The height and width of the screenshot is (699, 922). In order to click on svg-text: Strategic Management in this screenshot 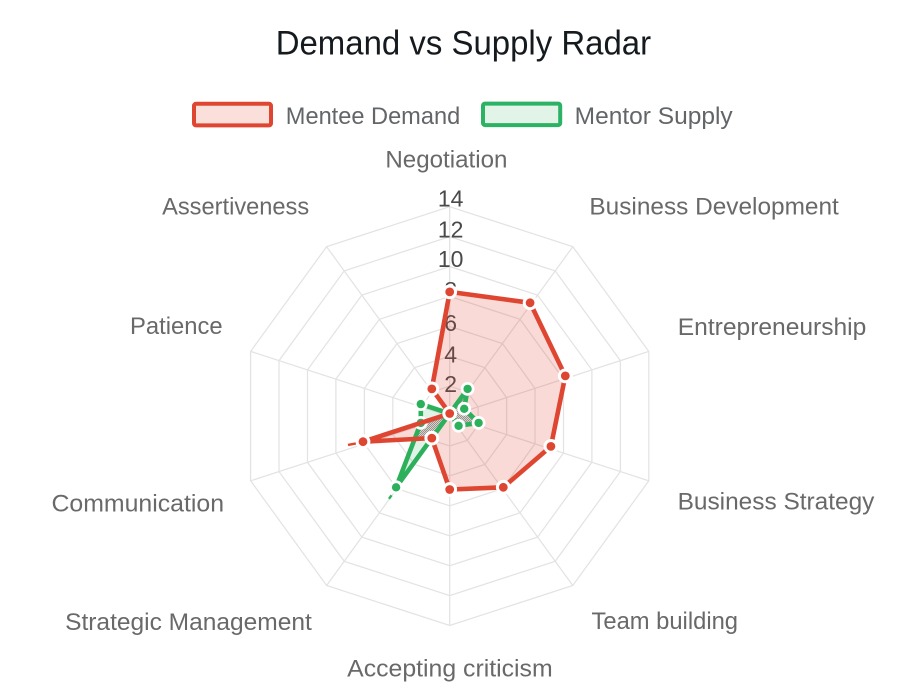, I will do `click(188, 622)`.